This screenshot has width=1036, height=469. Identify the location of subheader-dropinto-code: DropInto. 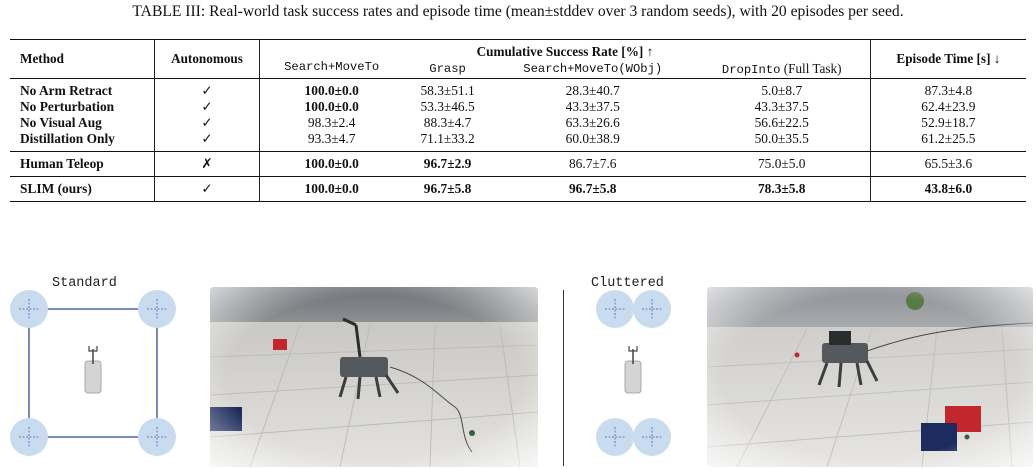
(751, 70).